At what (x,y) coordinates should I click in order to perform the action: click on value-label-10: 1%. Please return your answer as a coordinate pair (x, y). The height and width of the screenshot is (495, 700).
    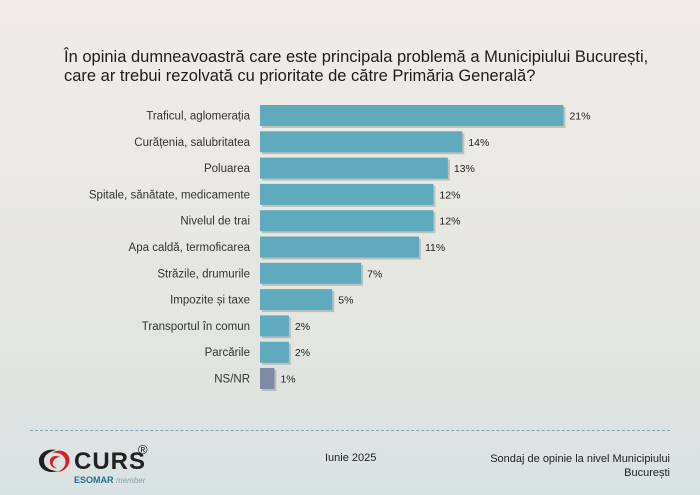
    Looking at the image, I should click on (287, 380).